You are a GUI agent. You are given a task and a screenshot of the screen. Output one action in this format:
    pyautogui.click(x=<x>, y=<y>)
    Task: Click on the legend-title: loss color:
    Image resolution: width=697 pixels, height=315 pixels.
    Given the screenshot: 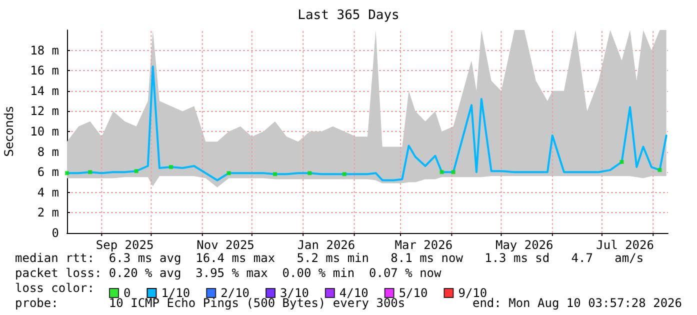 What is the action you would take?
    pyautogui.click(x=54, y=288)
    